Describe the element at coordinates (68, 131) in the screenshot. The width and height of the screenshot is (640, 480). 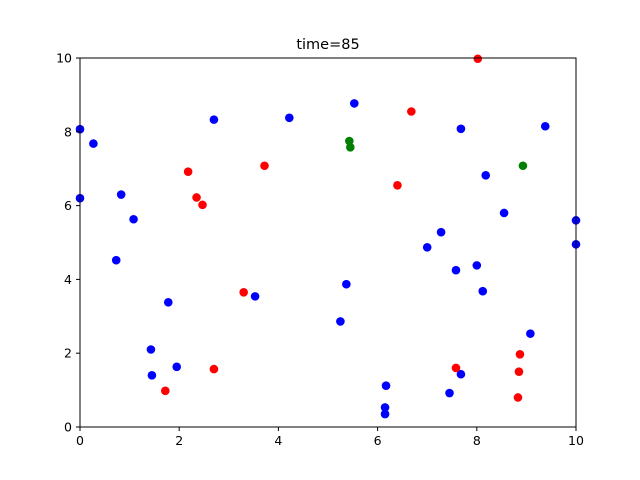
I see `y-tick-label: 8` at that location.